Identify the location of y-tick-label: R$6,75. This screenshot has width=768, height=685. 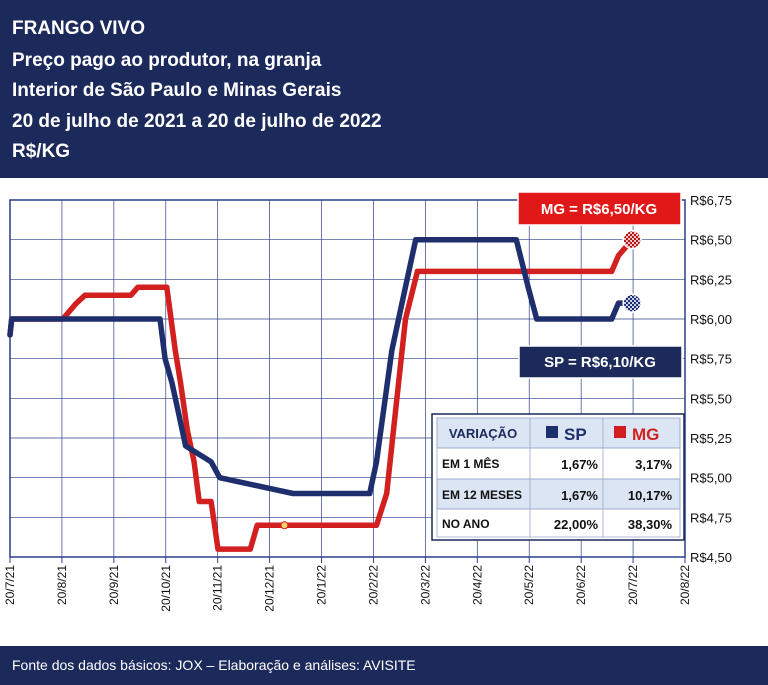
(711, 200).